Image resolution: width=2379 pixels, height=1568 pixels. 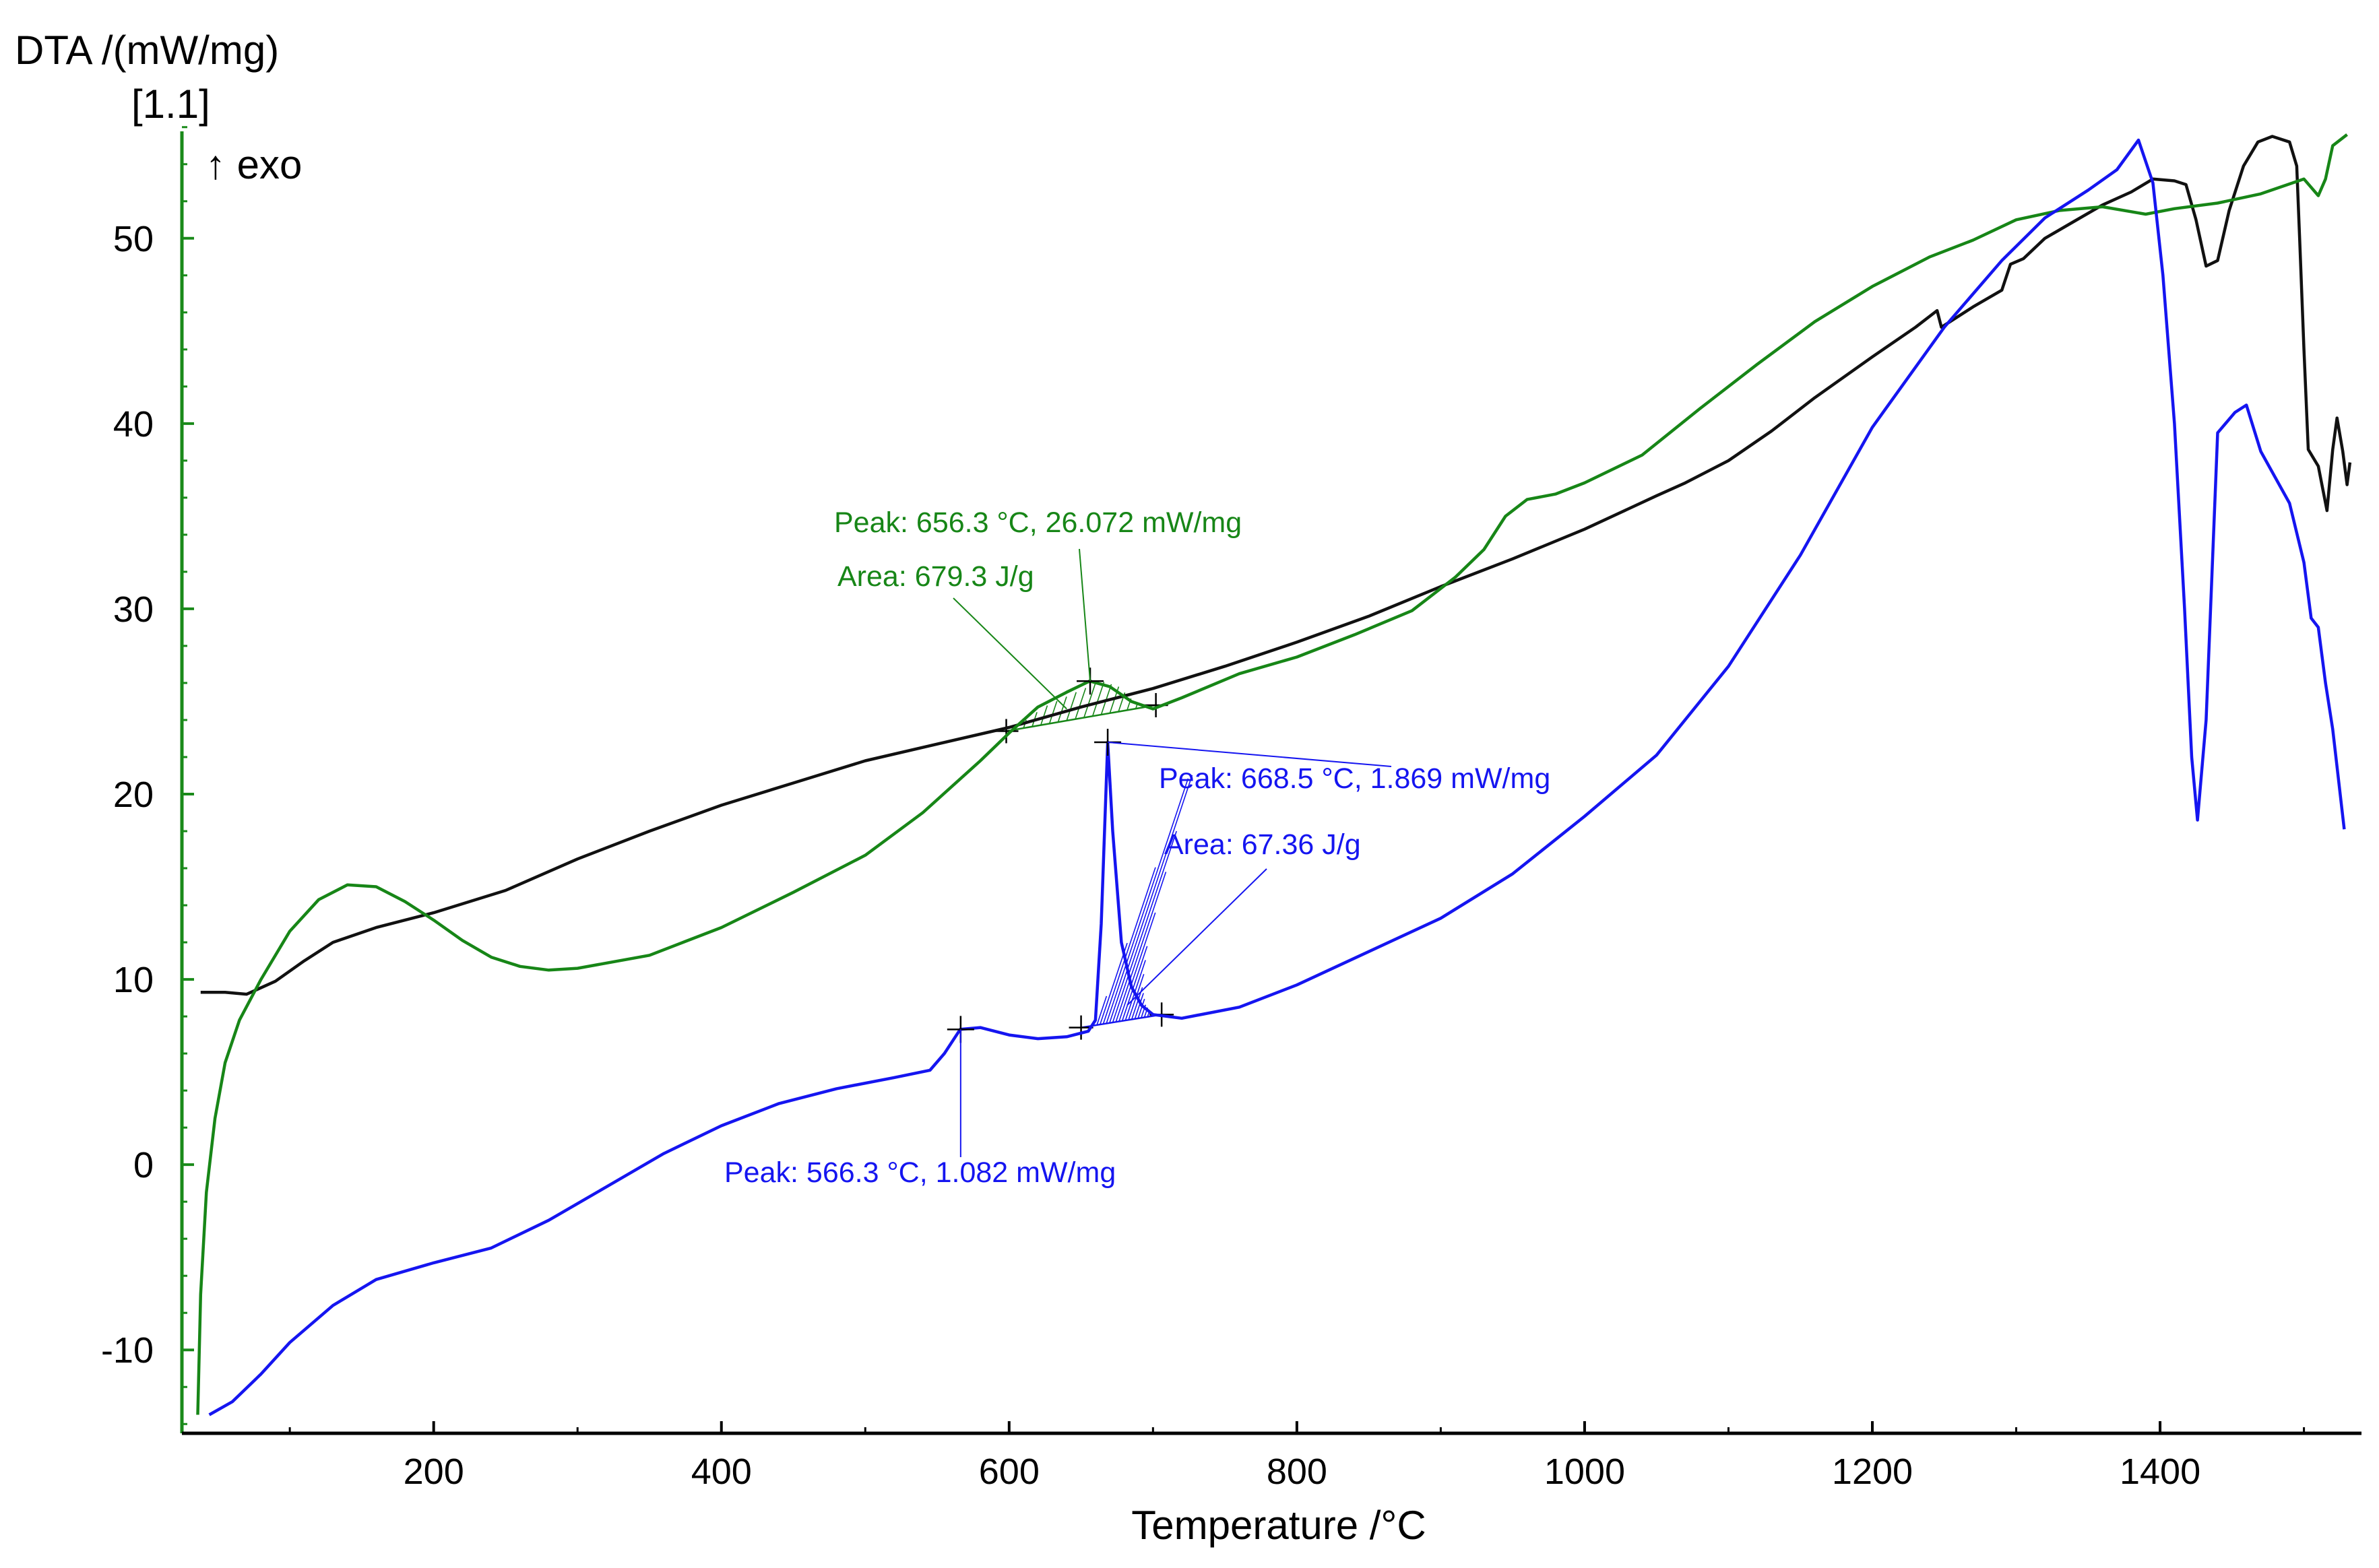 What do you see at coordinates (721, 1471) in the screenshot?
I see `x-tick-label: 400` at bounding box center [721, 1471].